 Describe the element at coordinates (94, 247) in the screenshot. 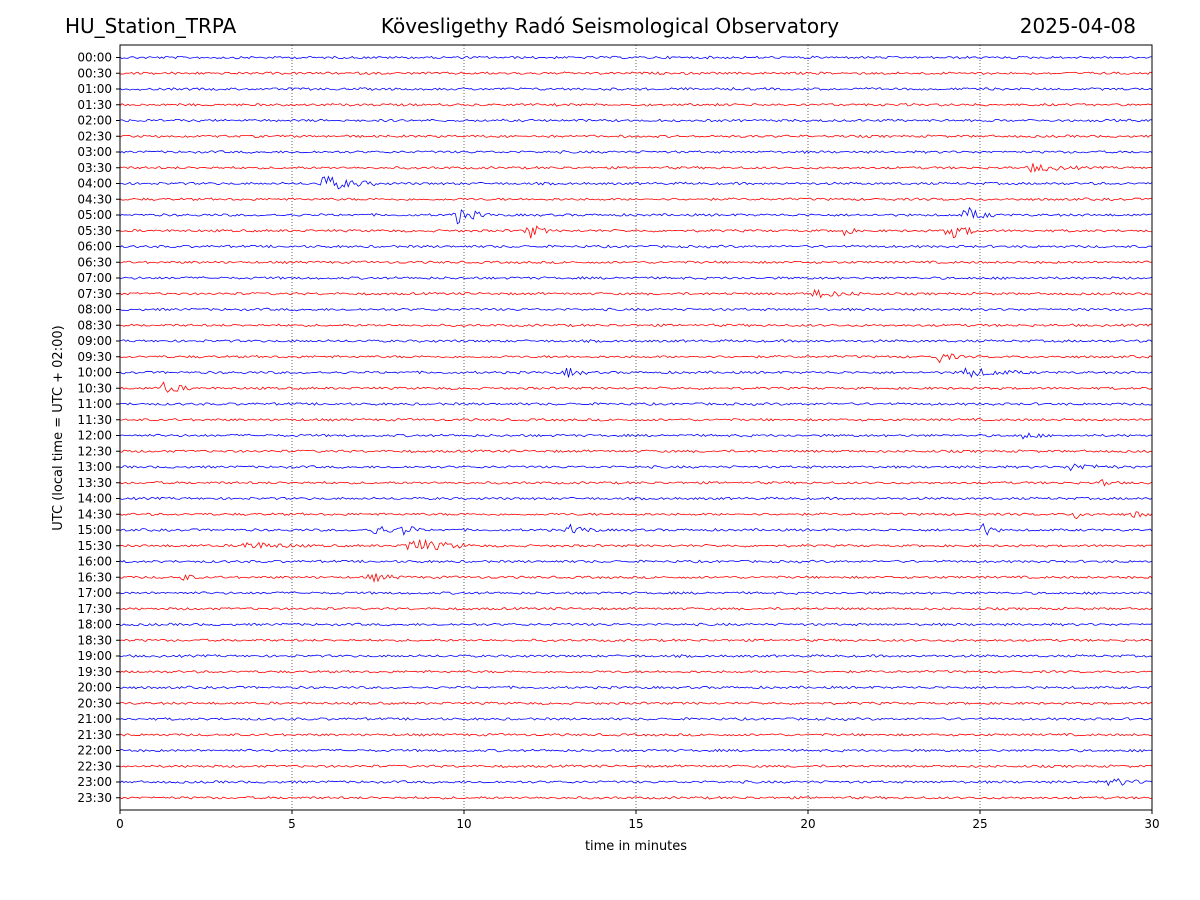

I see `y-tick-label: 06:00` at that location.